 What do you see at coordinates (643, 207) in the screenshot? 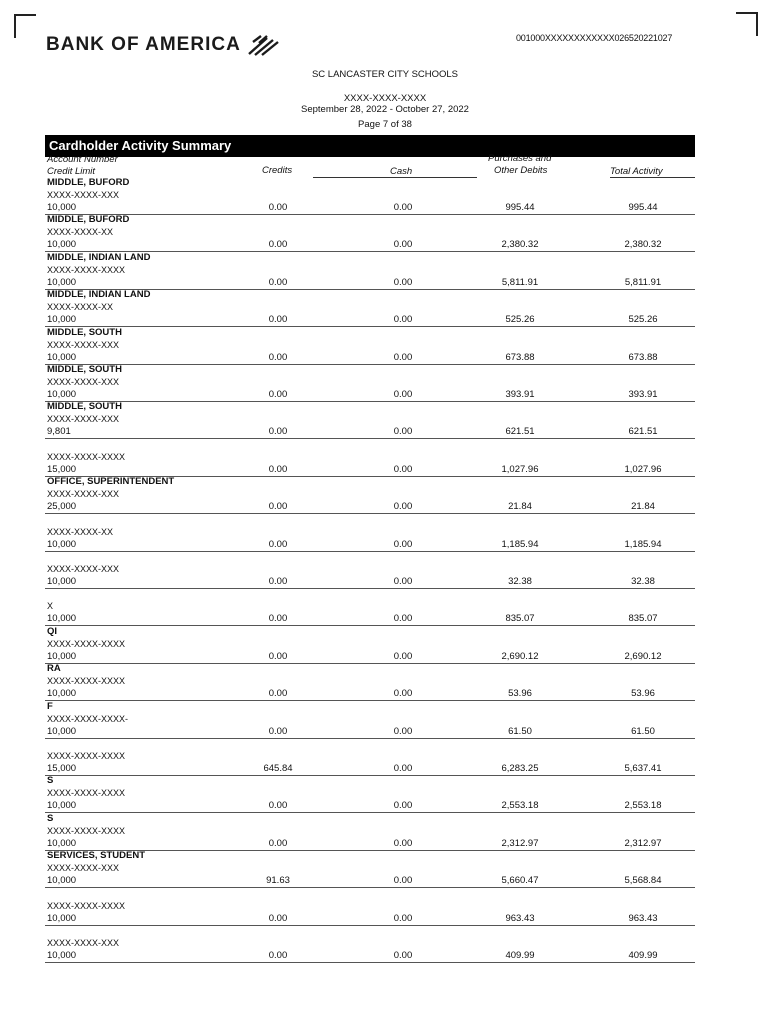
I see `total-activity-value: 995.44` at bounding box center [643, 207].